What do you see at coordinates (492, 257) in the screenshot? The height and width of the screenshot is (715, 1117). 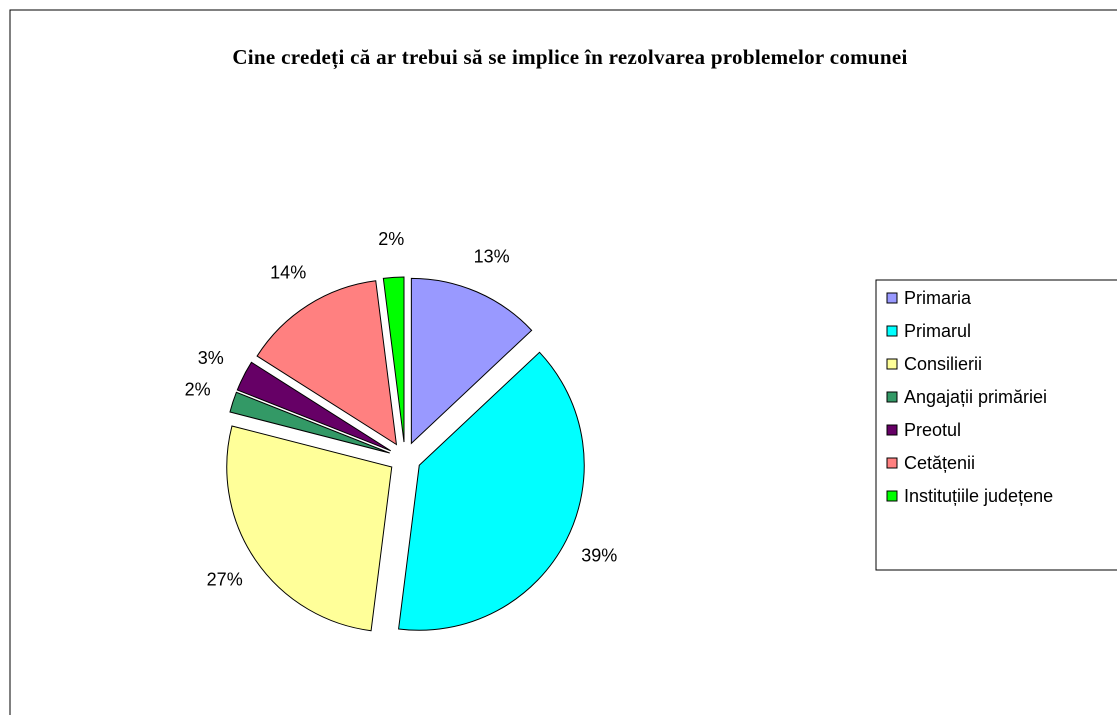 I see `data-label: 13%` at bounding box center [492, 257].